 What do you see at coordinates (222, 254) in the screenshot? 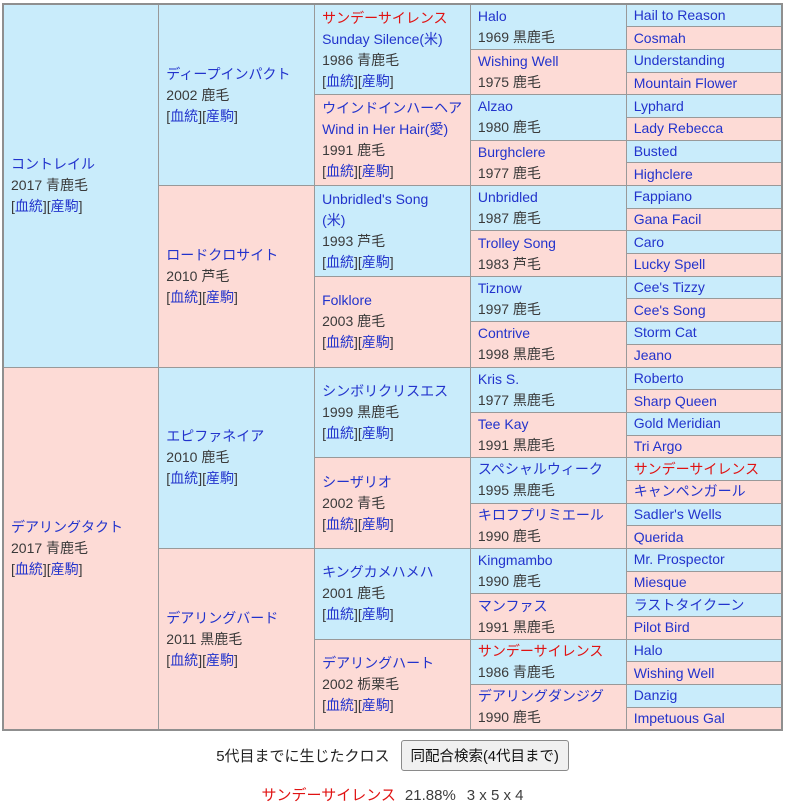
I see `horse-name-link: ロードクロサイト` at bounding box center [222, 254].